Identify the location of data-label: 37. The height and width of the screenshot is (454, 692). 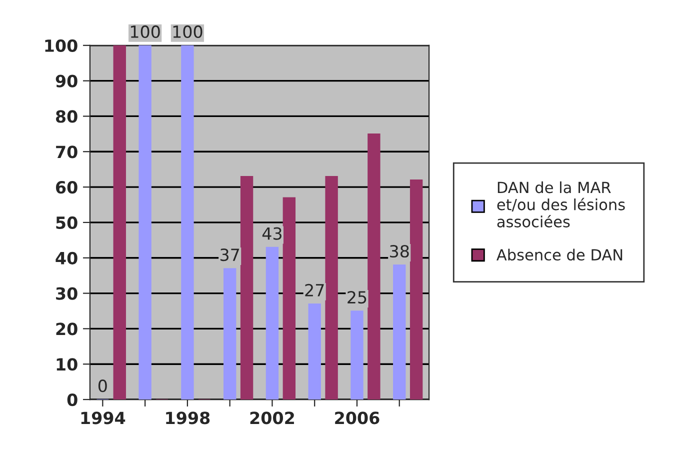
(230, 255).